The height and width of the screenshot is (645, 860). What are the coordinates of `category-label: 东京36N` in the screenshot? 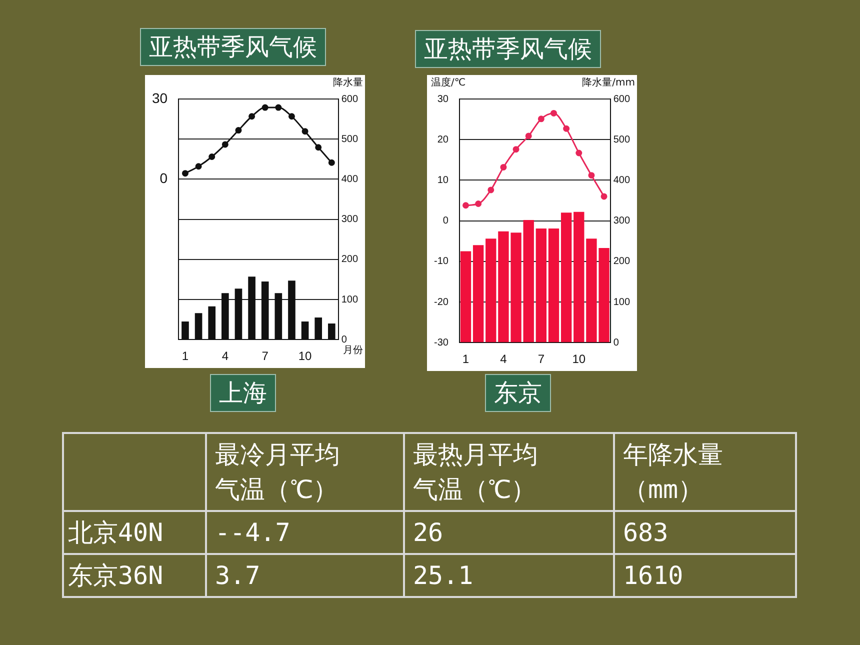 It's located at (116, 575).